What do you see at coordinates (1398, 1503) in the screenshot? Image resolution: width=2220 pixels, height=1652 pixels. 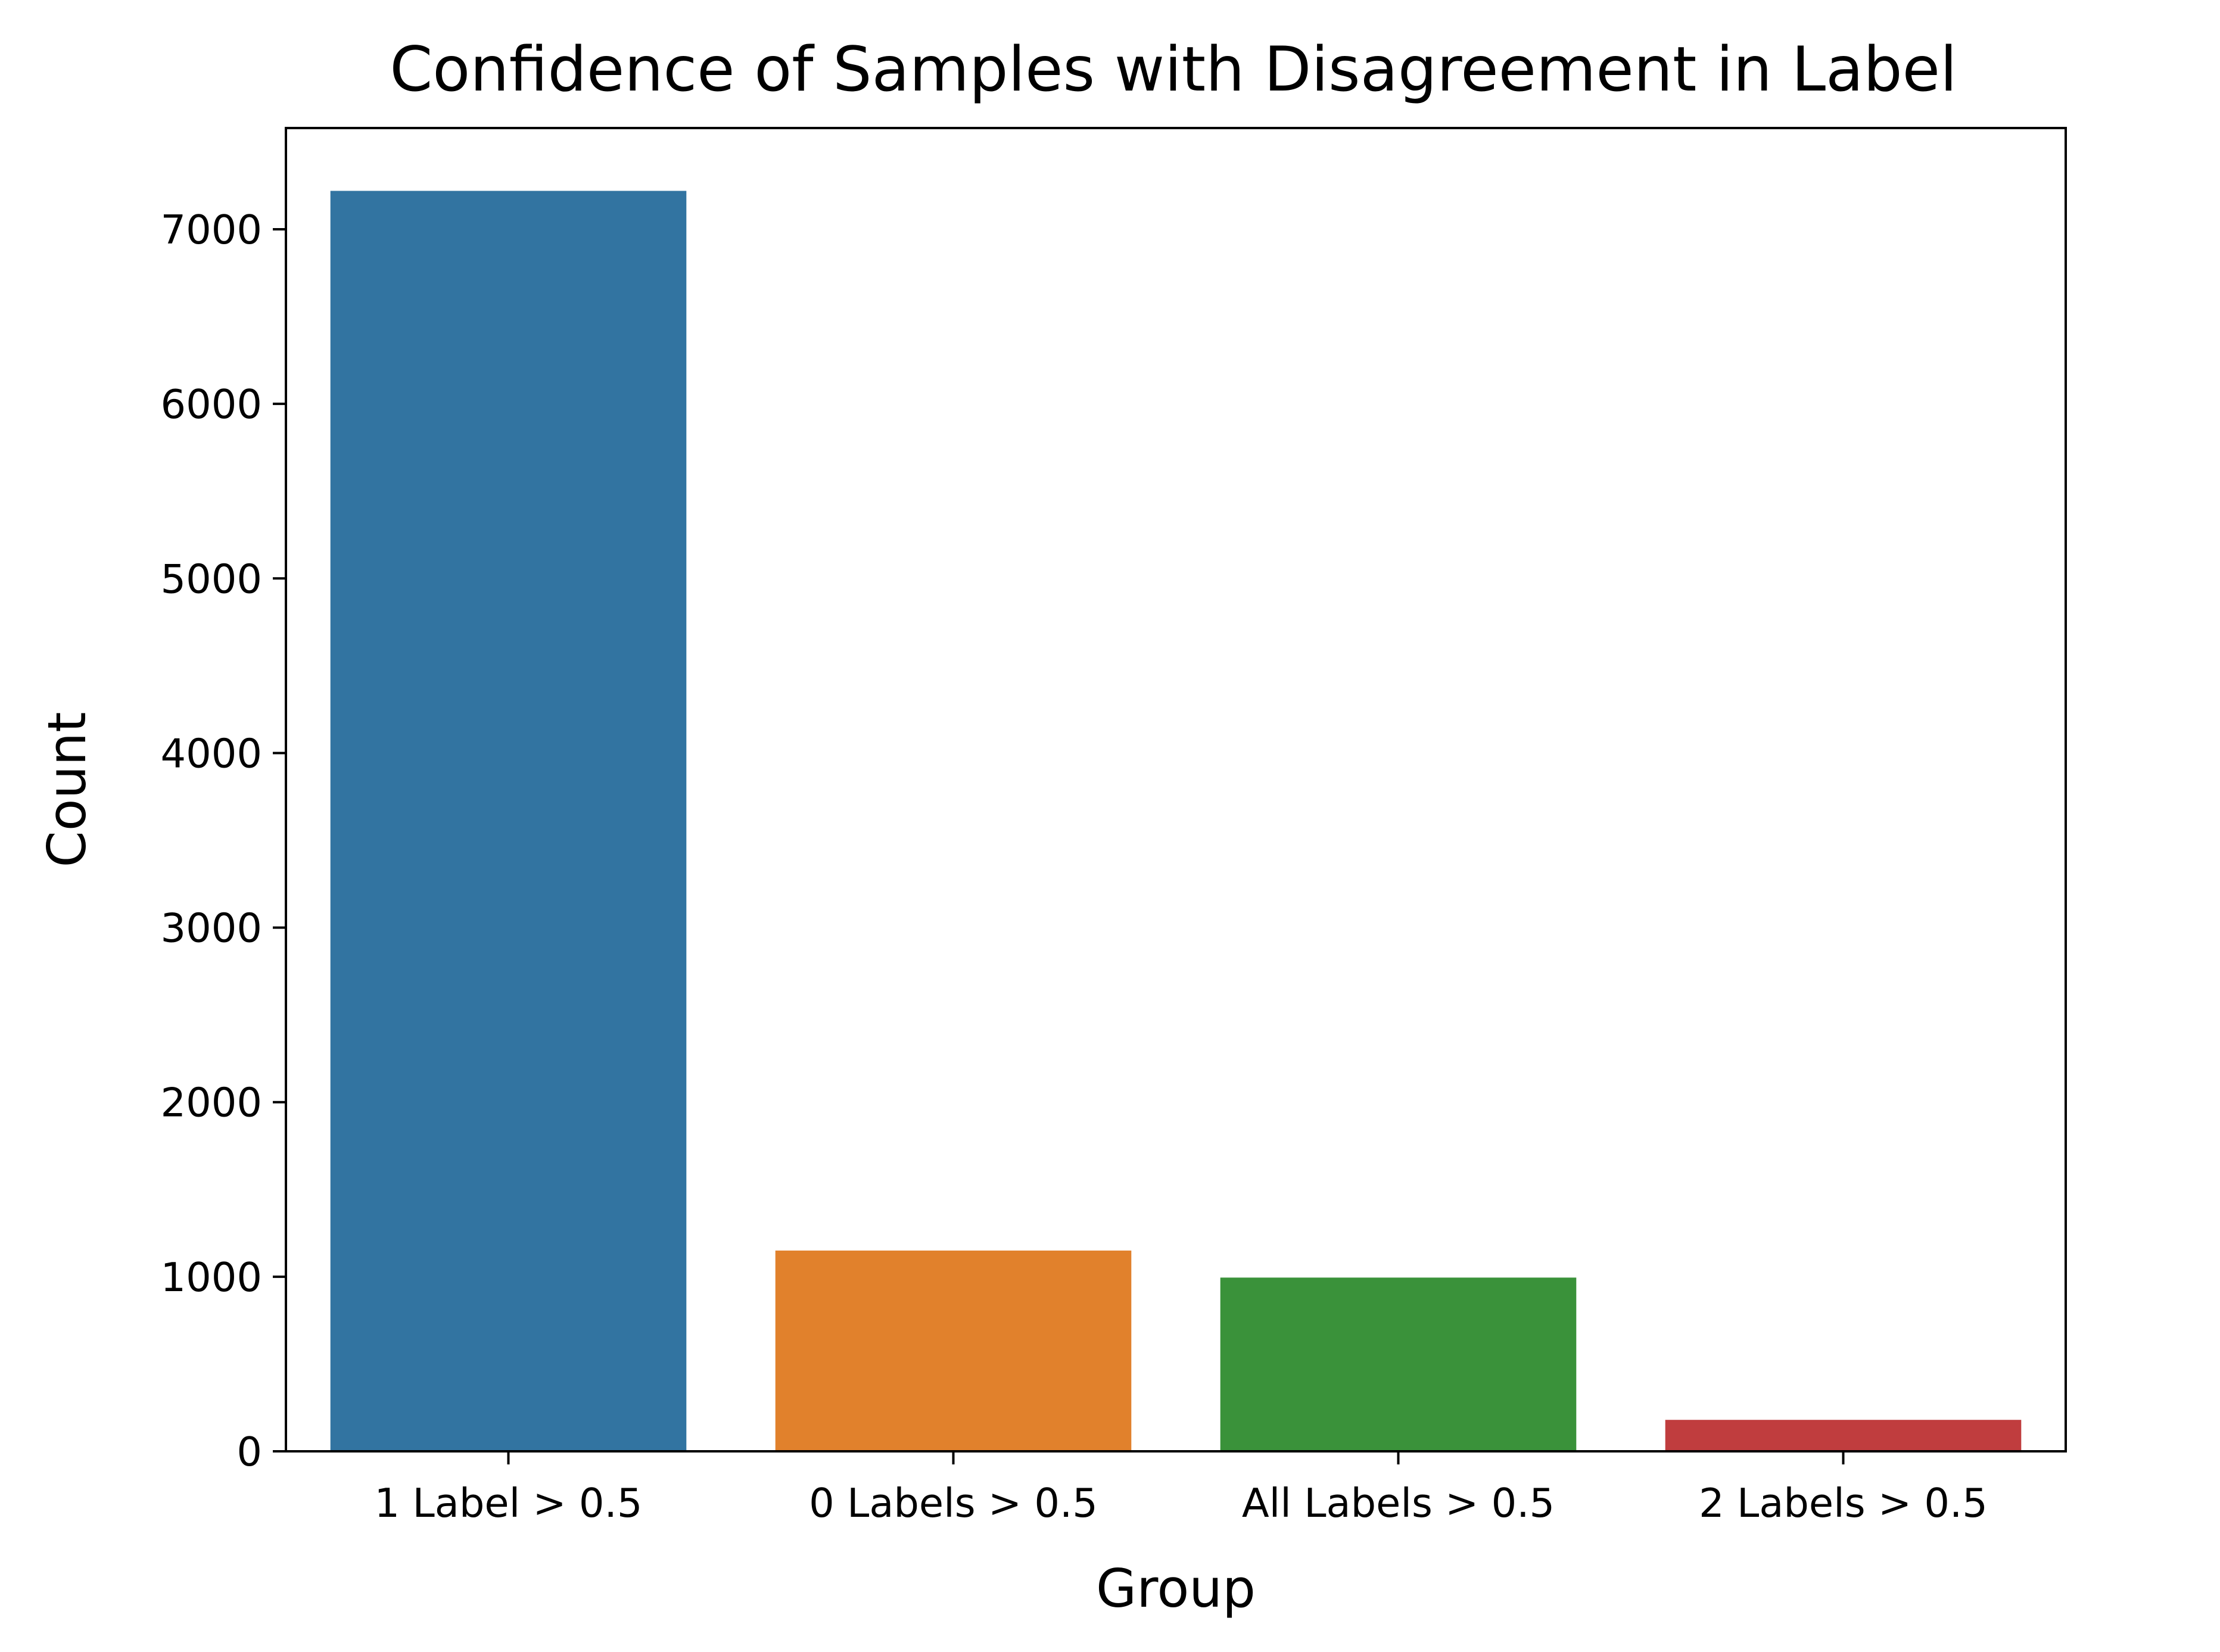 I see `x-tick-label: All Labels > 0.5` at bounding box center [1398, 1503].